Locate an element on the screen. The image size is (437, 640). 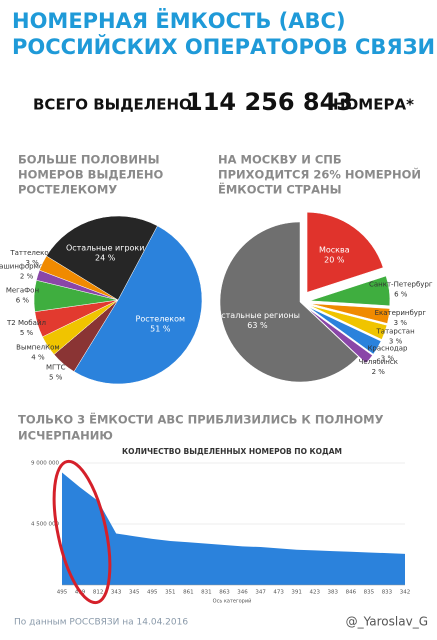
slice-label: Краснодар is located at coordinates (387, 349).